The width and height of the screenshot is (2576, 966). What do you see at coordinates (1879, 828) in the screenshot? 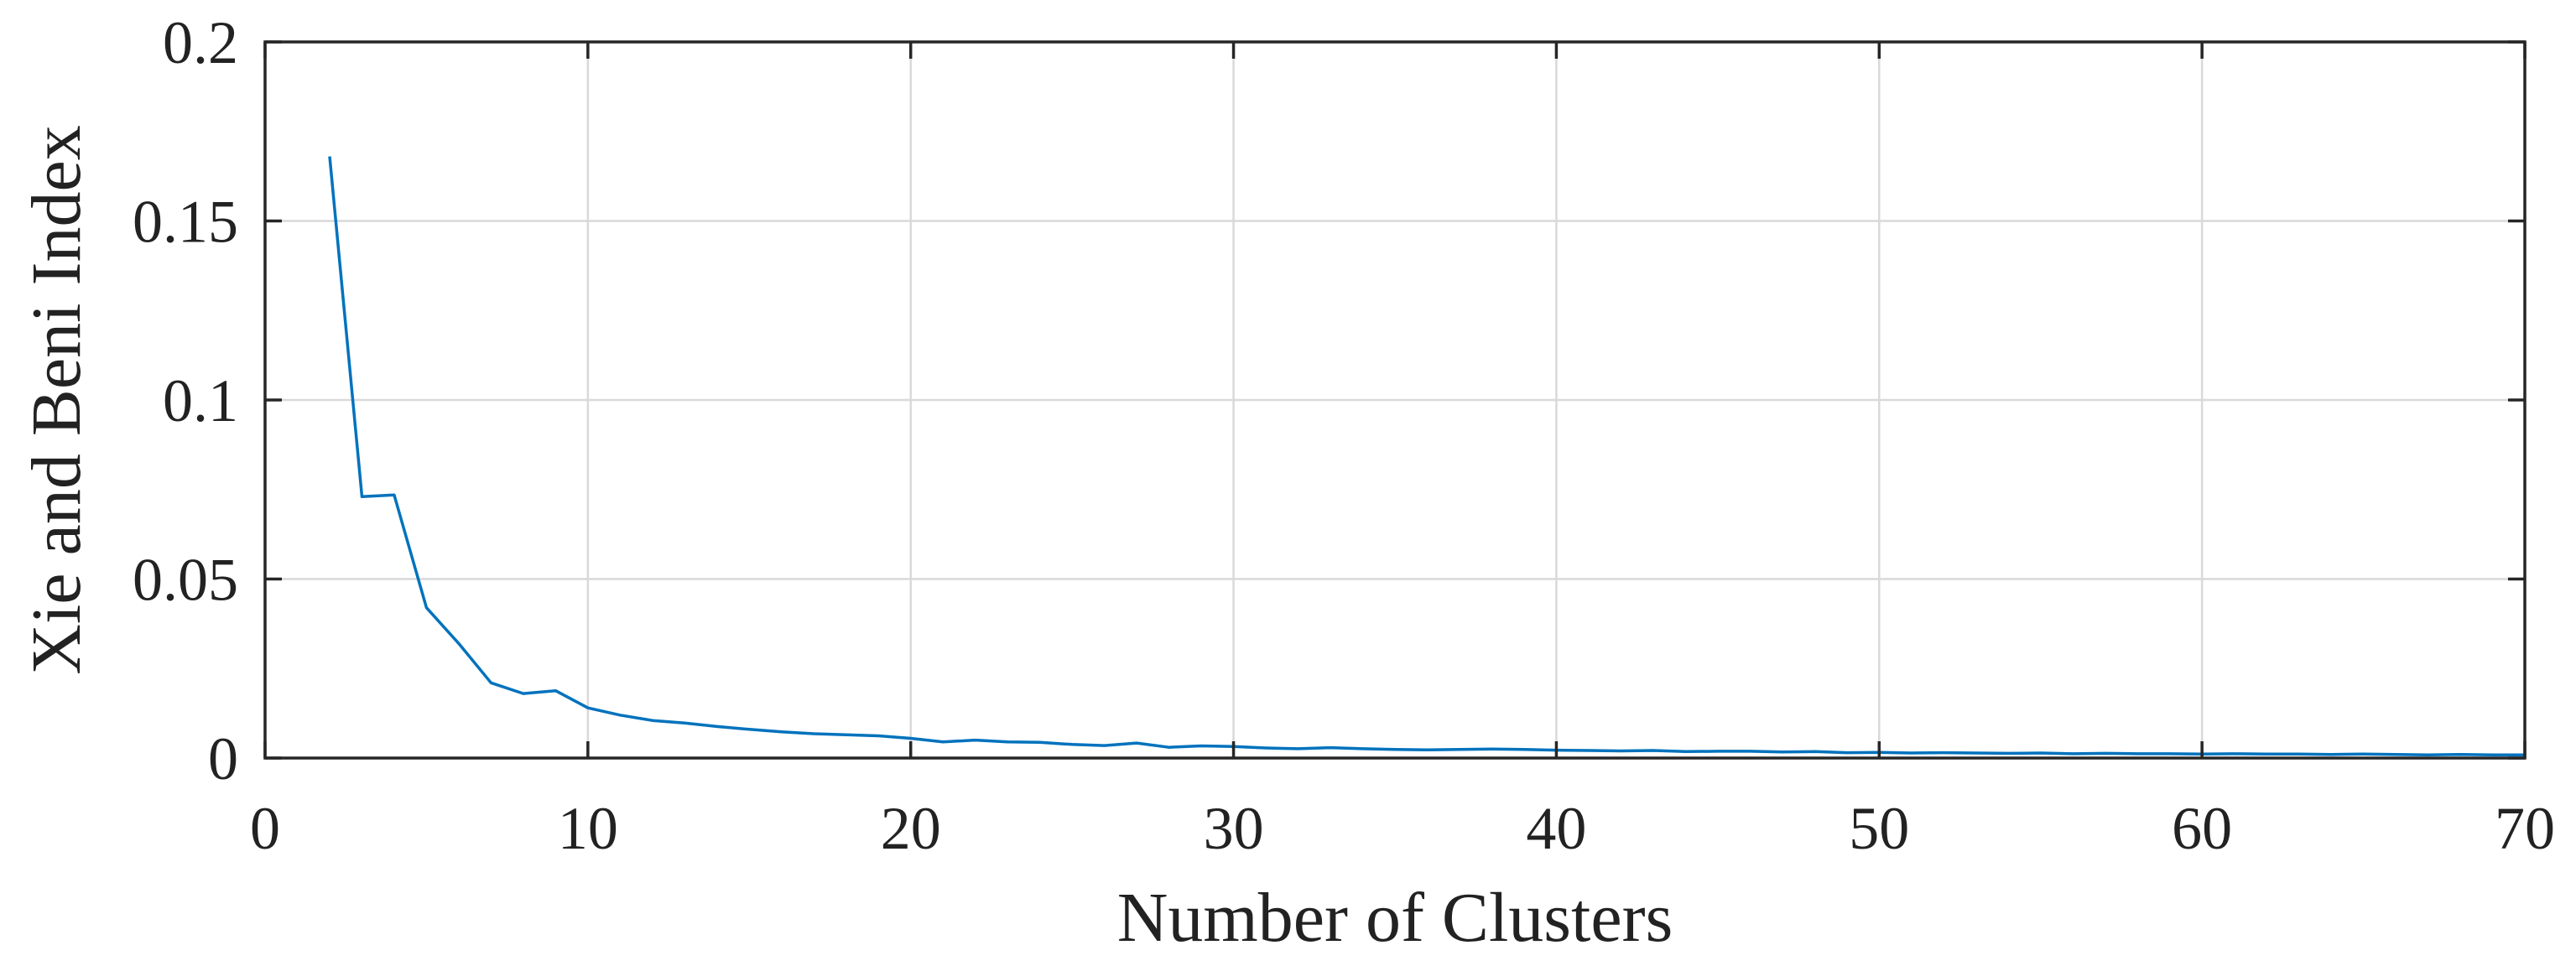
I see `x-tick-label: 50` at bounding box center [1879, 828].